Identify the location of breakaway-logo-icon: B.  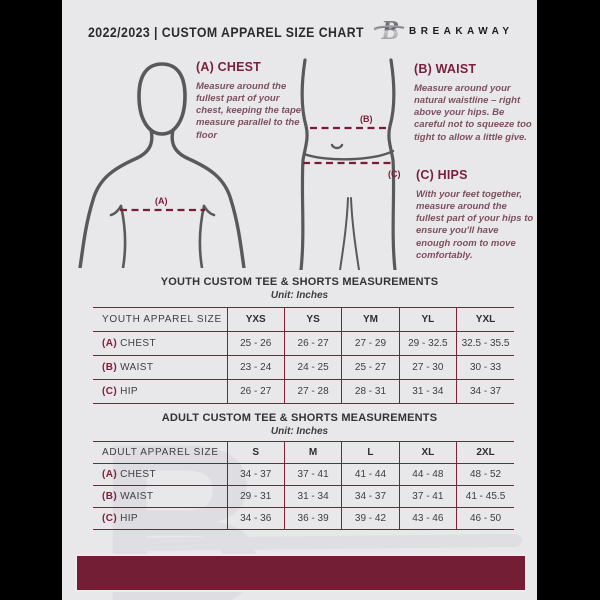
(389, 30).